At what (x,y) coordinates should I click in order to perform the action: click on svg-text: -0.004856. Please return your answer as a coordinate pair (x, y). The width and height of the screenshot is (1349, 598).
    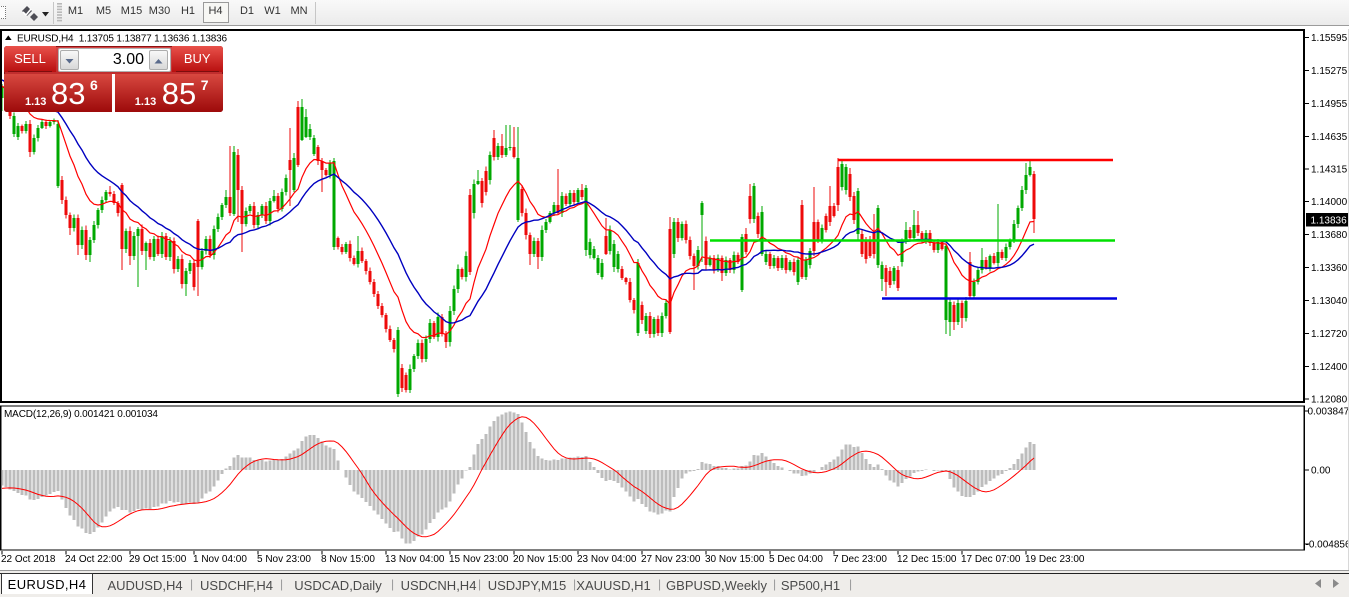
    Looking at the image, I should click on (1327, 545).